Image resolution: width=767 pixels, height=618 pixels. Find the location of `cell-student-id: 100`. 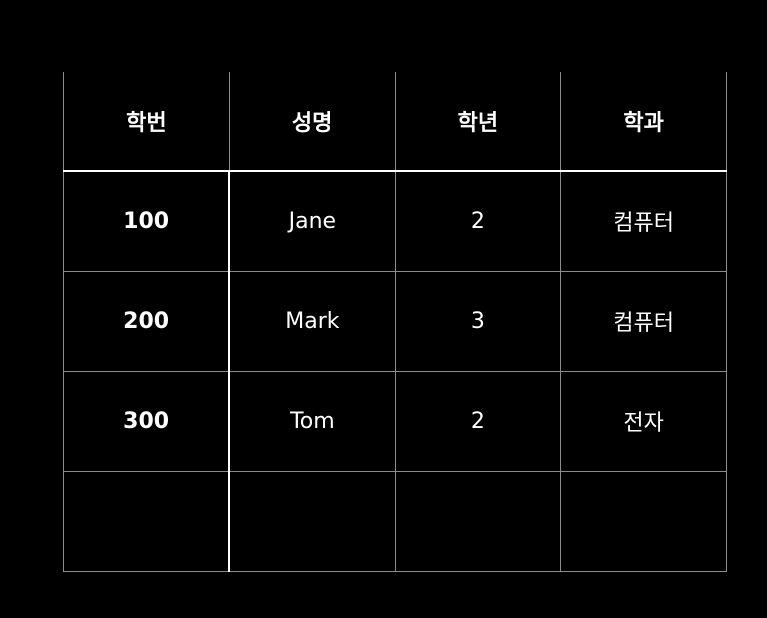

cell-student-id: 100 is located at coordinates (147, 221).